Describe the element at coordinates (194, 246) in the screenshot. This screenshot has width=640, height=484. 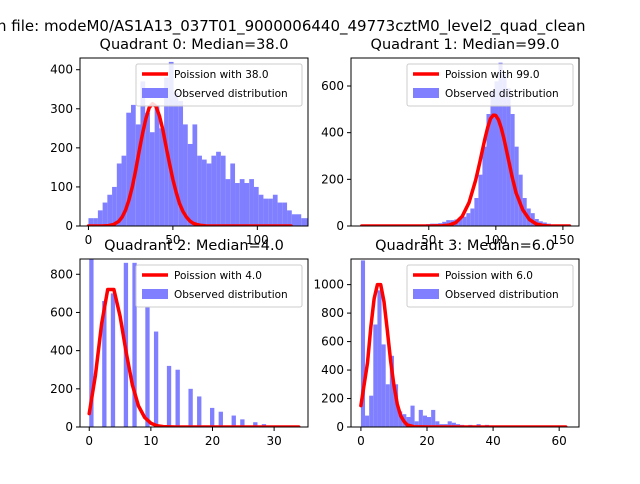
I see `quadrant-2-title: Quadrant 2: Median=4.0` at that location.